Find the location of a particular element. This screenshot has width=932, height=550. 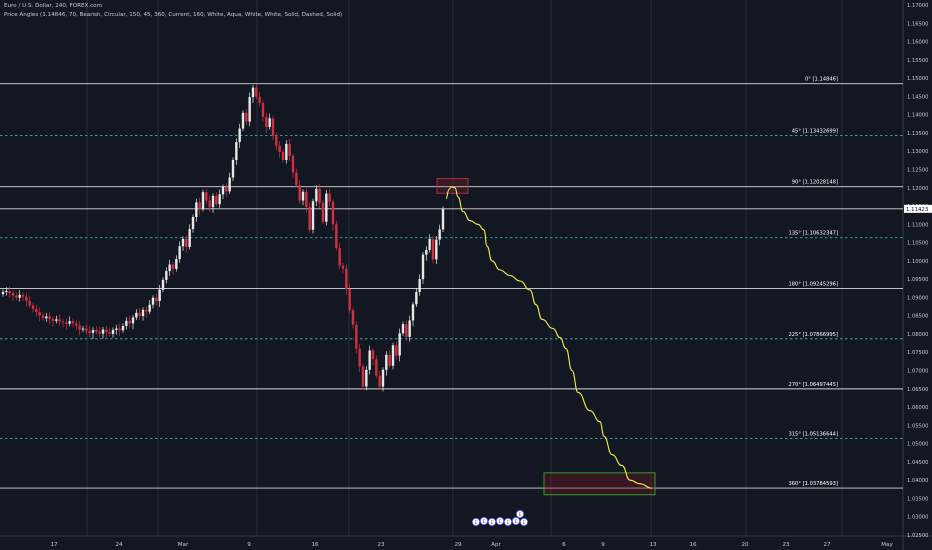

time-axis-label: 20 is located at coordinates (745, 545).